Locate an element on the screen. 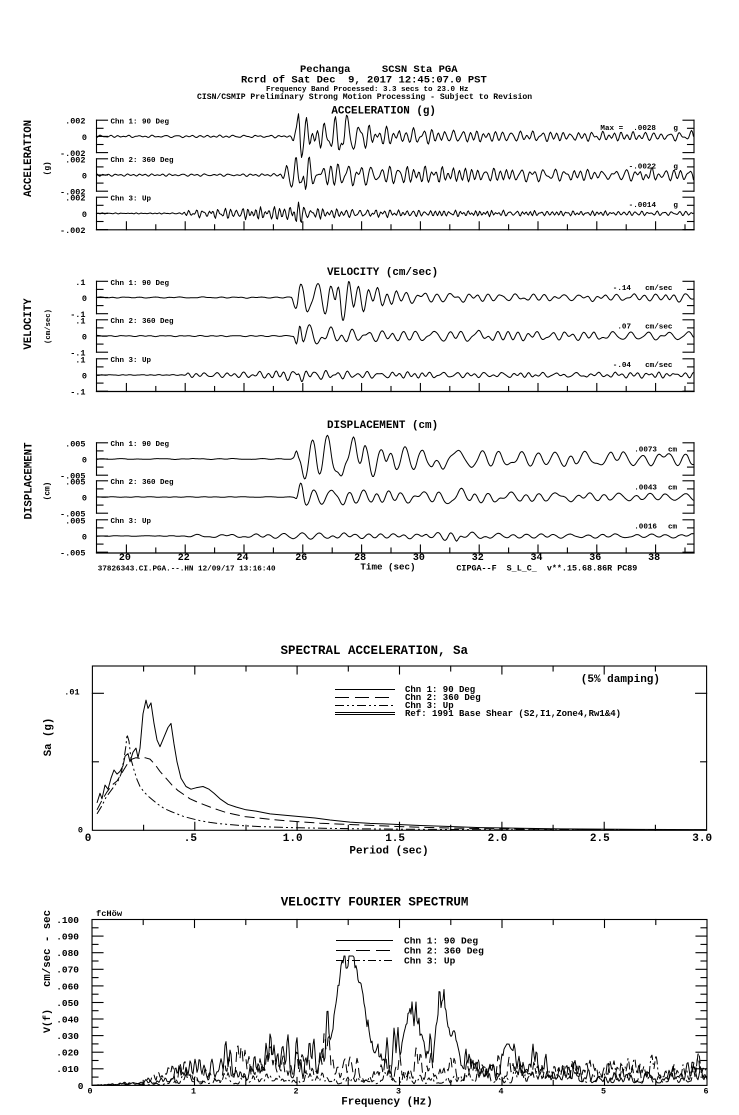 The image size is (739, 1115). svg-text: (5% damping) is located at coordinates (620, 680).